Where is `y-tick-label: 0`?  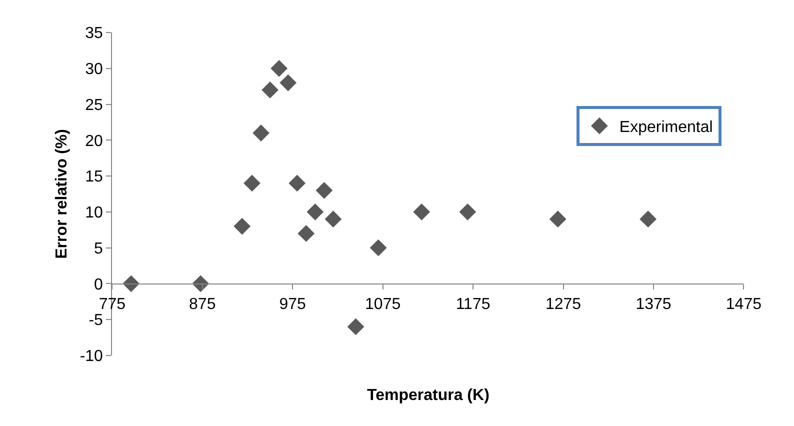 y-tick-label: 0 is located at coordinates (99, 285).